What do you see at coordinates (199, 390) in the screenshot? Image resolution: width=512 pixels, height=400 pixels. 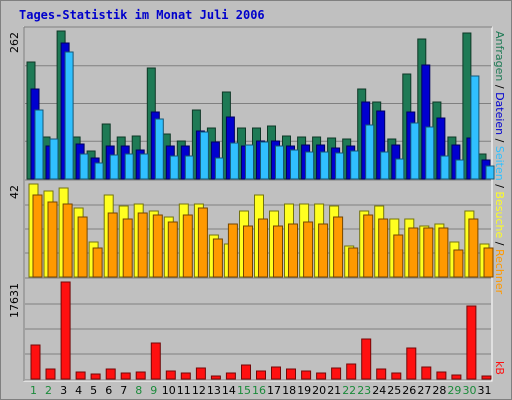 I see `x-tick-label: 12` at bounding box center [199, 390].